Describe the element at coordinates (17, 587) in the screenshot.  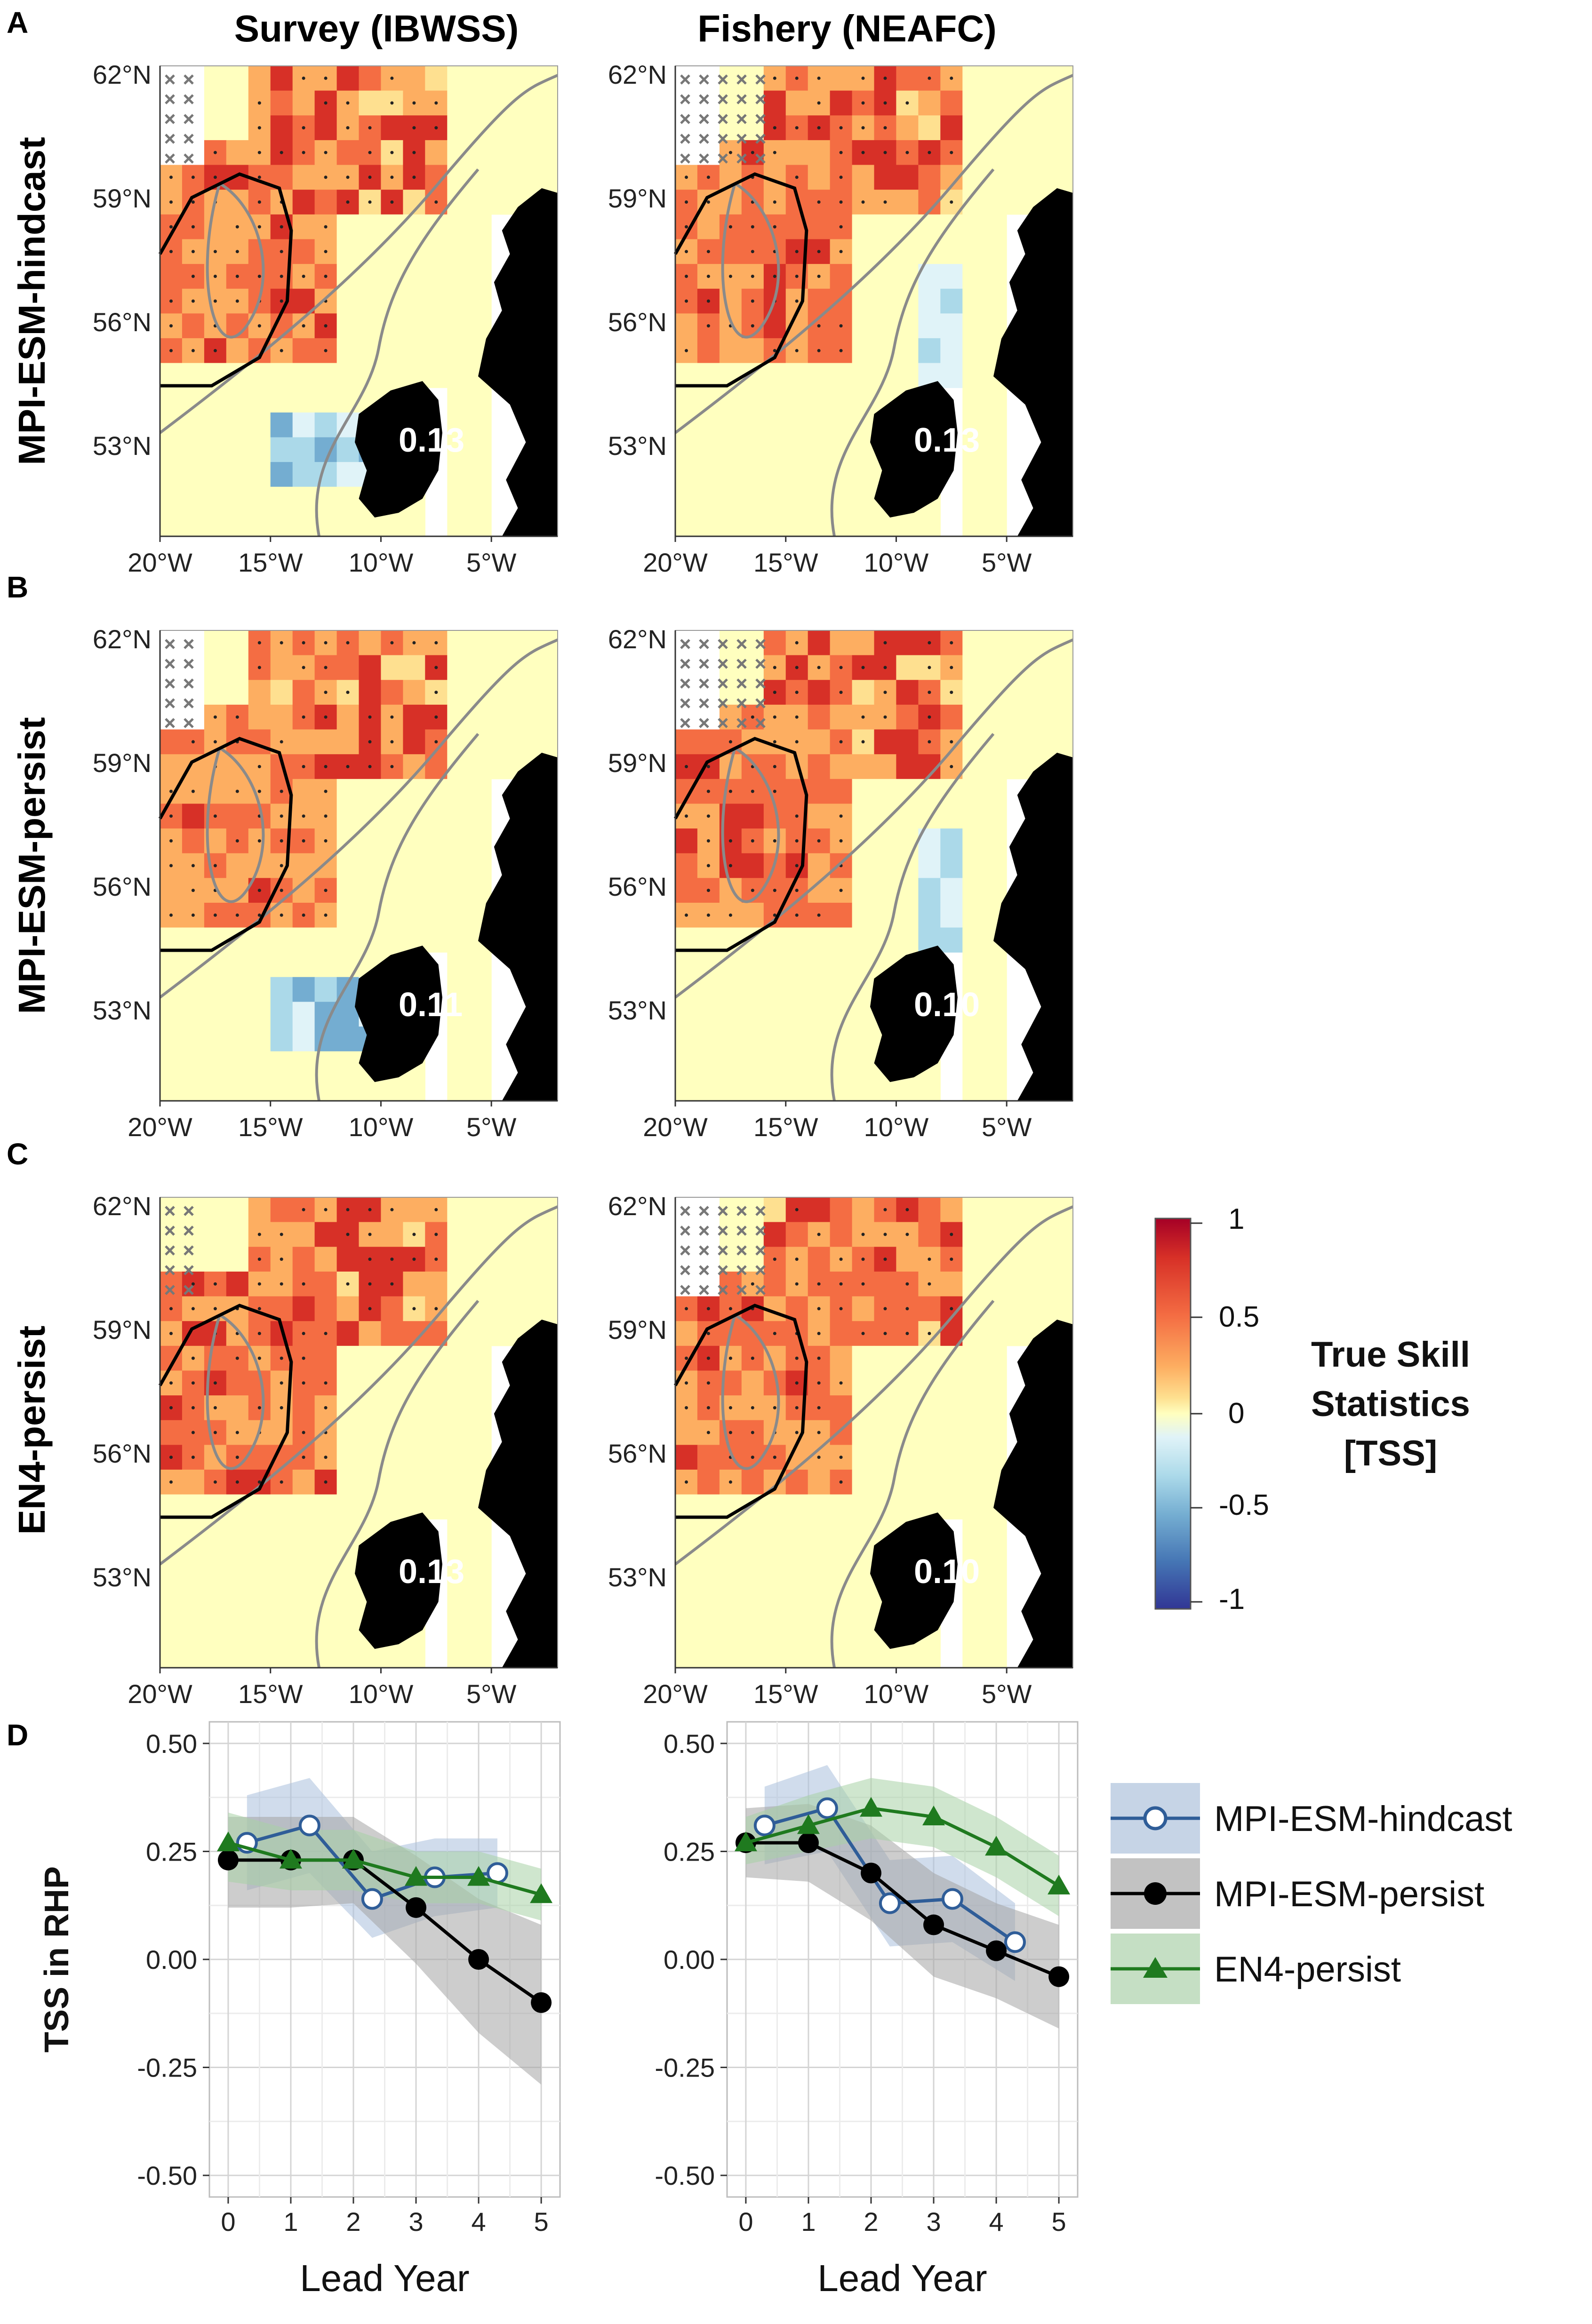
I see `panel-letter-b: B` at that location.